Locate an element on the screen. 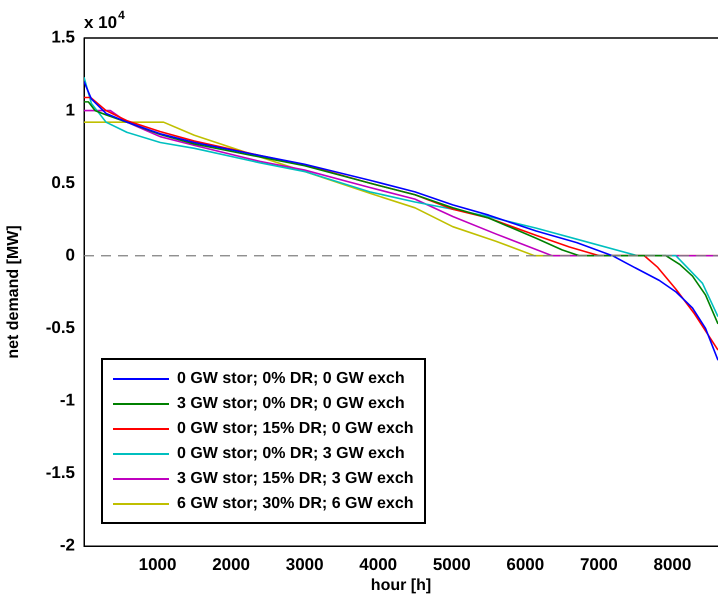 This screenshot has height=599, width=718. x-tick-label: 7000 is located at coordinates (599, 564).